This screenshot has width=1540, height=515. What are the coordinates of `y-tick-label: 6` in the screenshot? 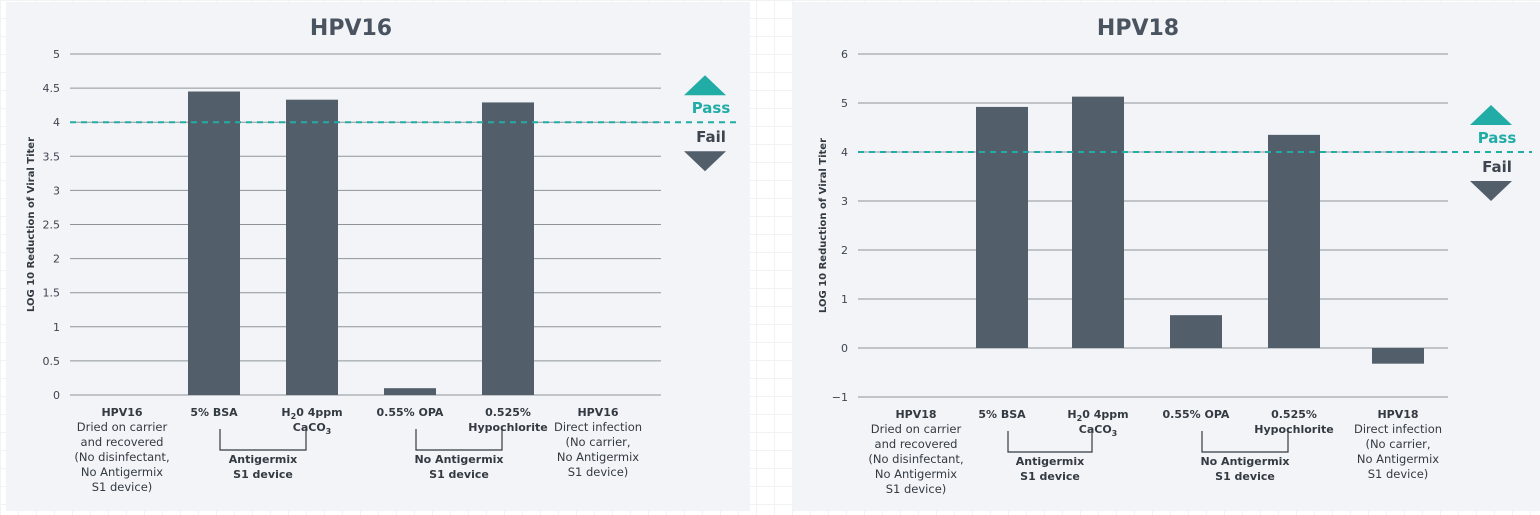 It's located at (844, 54).